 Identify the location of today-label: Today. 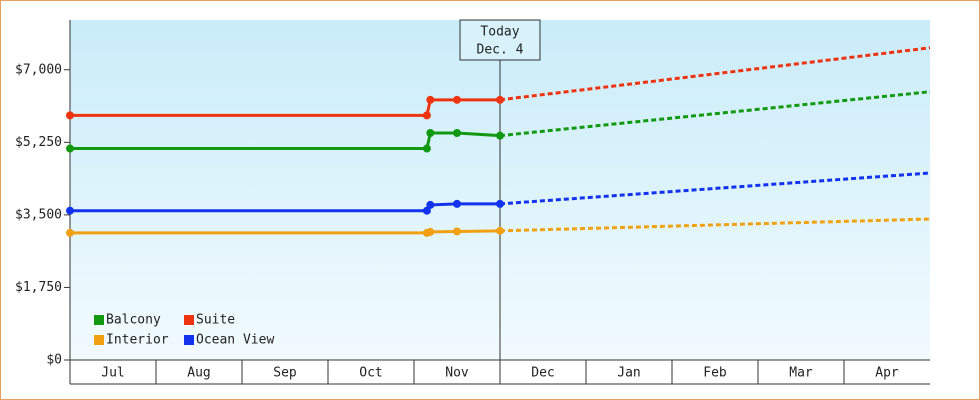
(499, 32).